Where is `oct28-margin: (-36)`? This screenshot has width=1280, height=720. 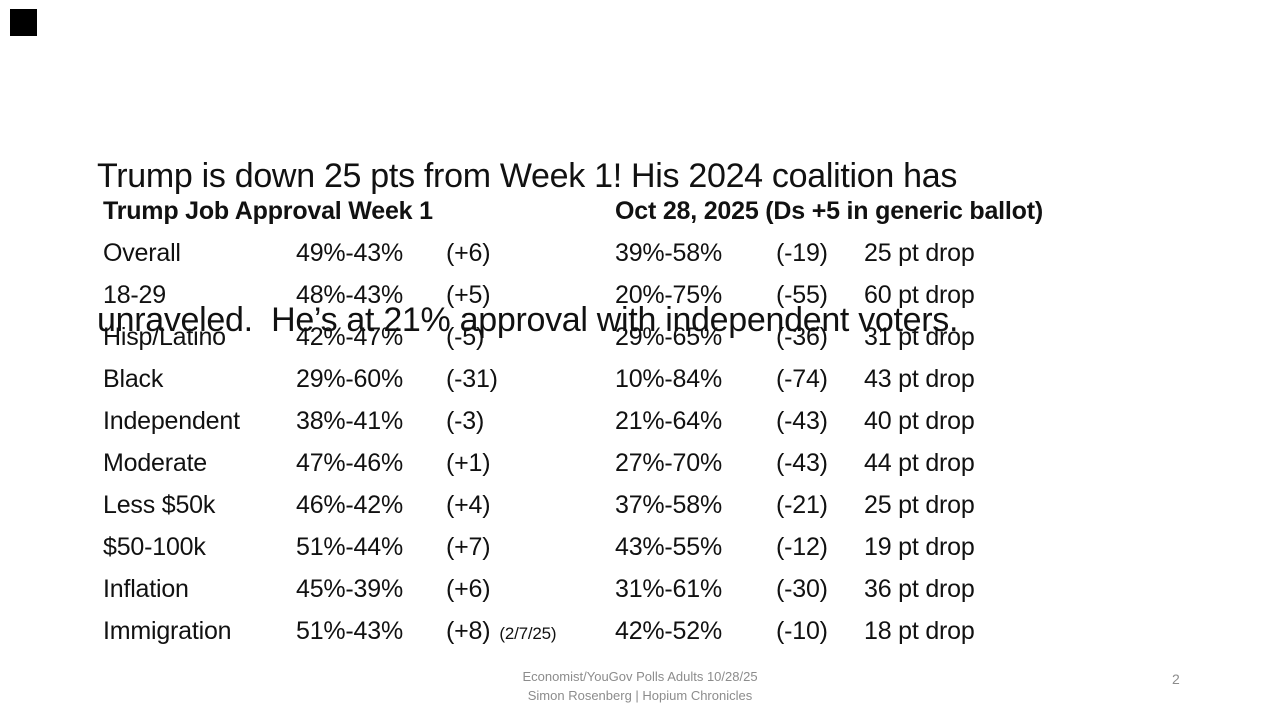 oct28-margin: (-36) is located at coordinates (802, 337).